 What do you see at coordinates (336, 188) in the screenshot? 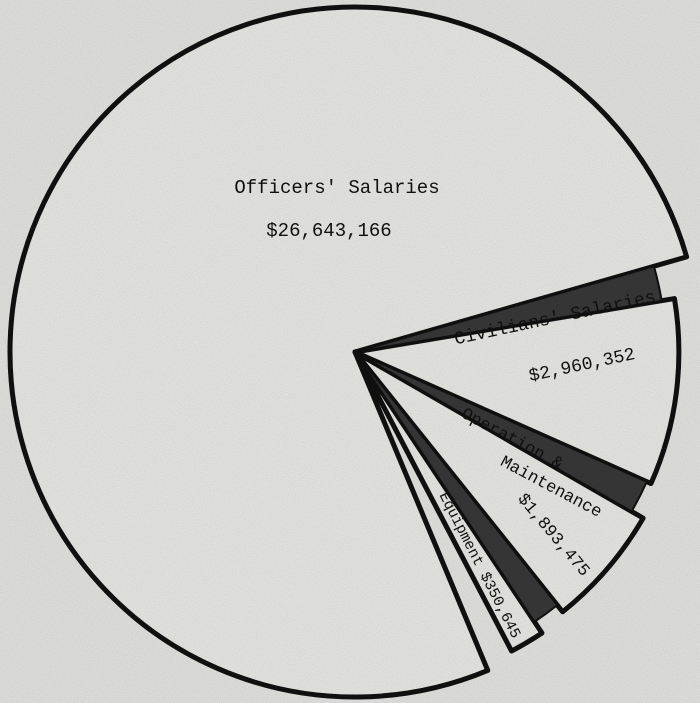
I see `slice-label-officers: Officers' Salaries` at bounding box center [336, 188].